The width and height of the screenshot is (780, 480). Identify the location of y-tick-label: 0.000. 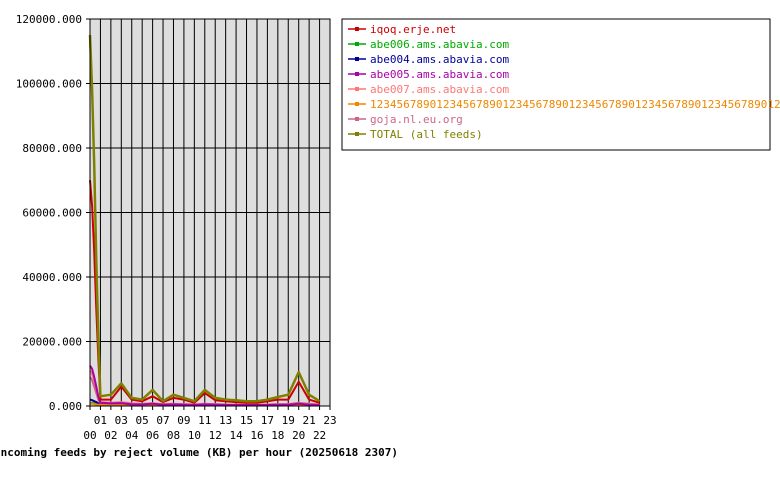
(65, 406).